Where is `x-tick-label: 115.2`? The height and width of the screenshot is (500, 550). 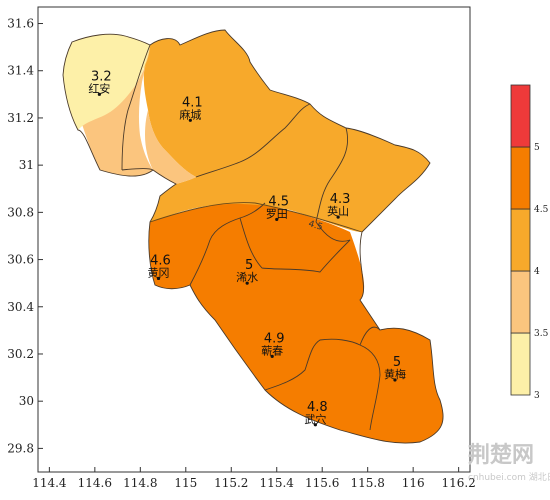 x-tick-label: 115.2 is located at coordinates (231, 483).